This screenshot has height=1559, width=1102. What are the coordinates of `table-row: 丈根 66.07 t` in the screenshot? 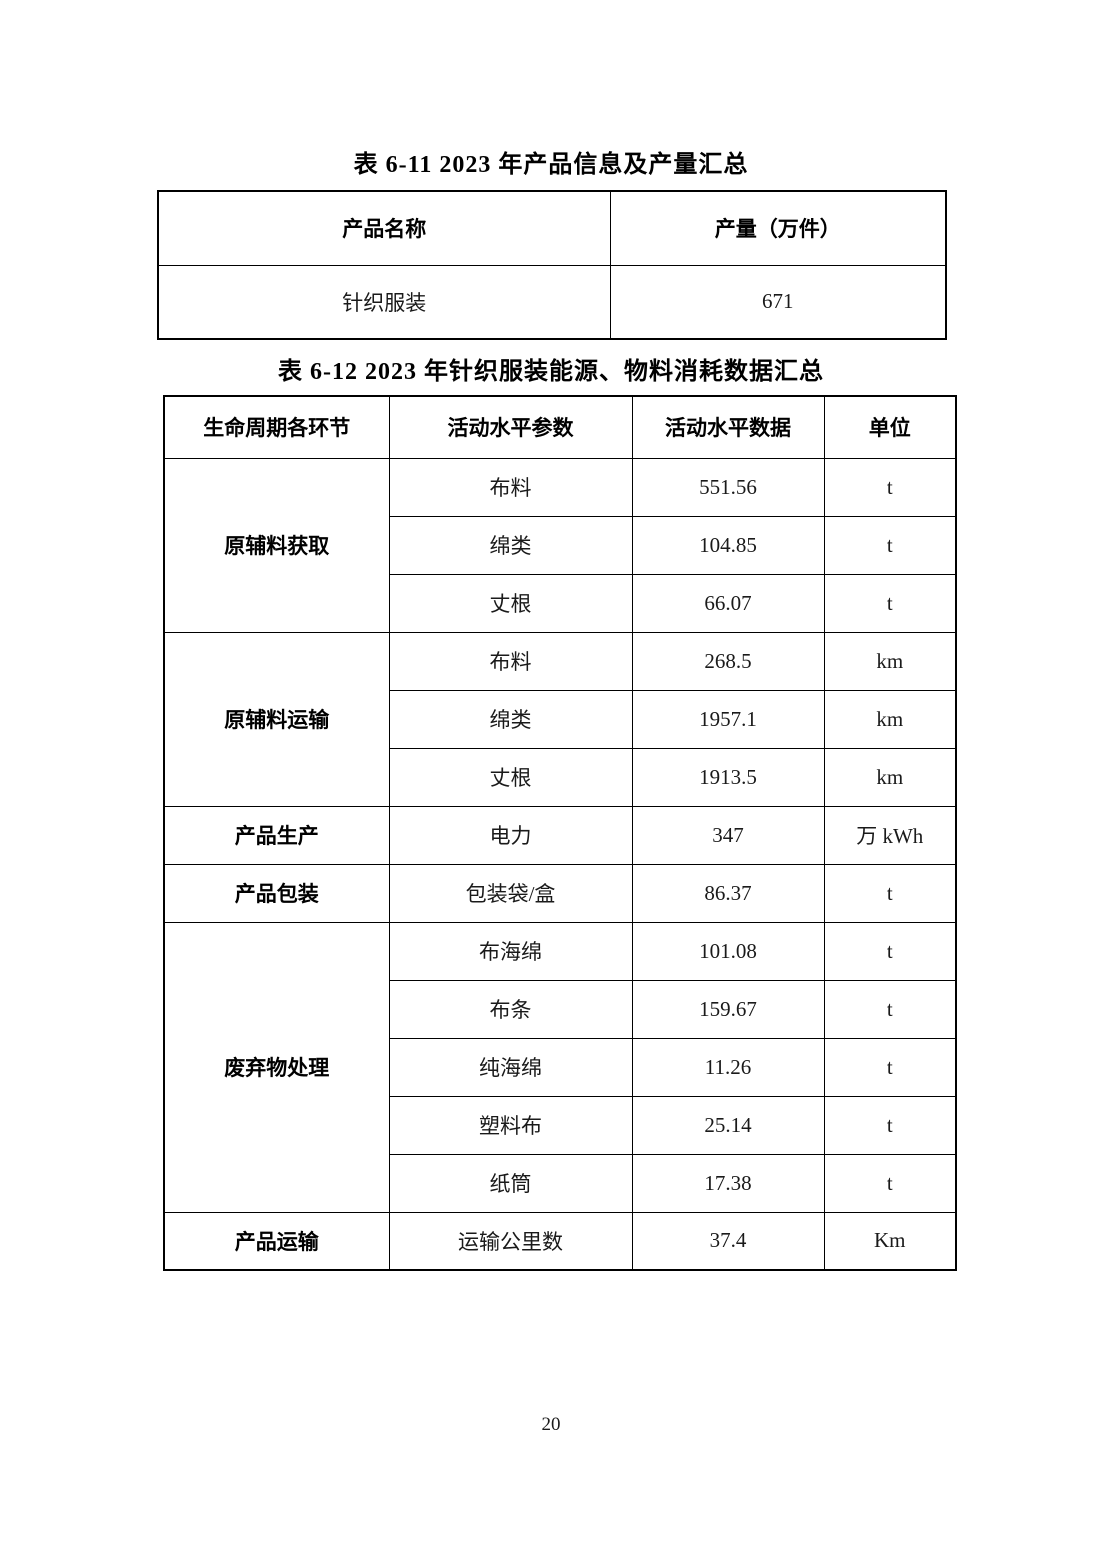 It's located at (560, 603).